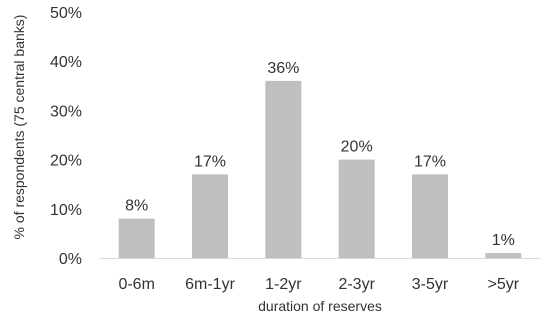  What do you see at coordinates (136, 206) in the screenshot?
I see `bar-data-label: 8%` at bounding box center [136, 206].